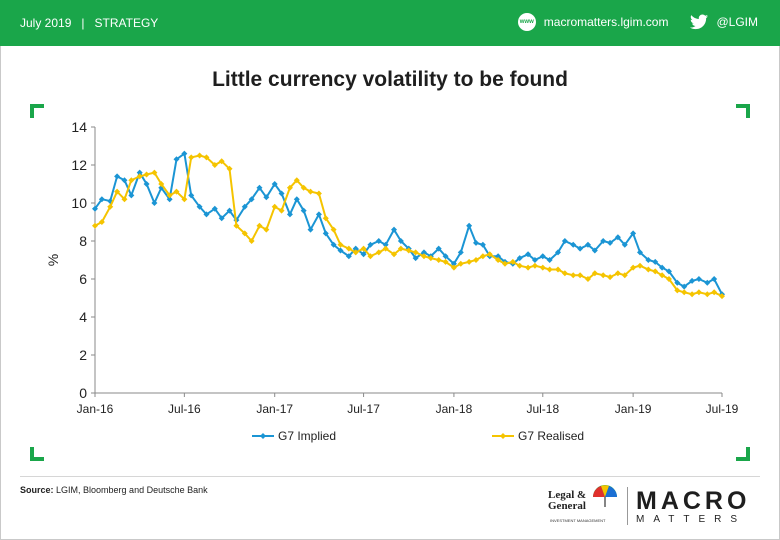 The image size is (780, 540). Describe the element at coordinates (737, 22) in the screenshot. I see `twitter-handle: @LGIM` at that location.